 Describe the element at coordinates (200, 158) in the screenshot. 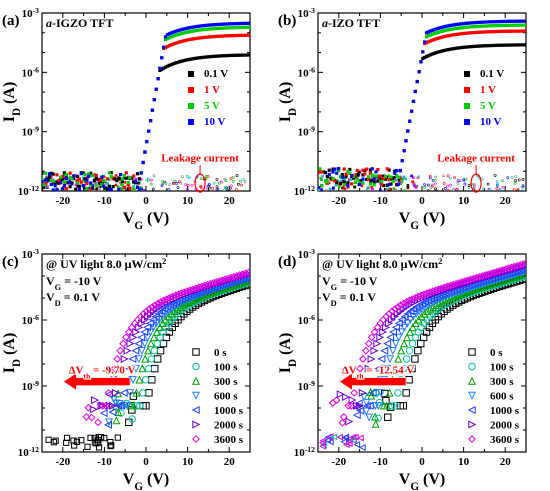

I see `leakage-label: Leakage current` at that location.